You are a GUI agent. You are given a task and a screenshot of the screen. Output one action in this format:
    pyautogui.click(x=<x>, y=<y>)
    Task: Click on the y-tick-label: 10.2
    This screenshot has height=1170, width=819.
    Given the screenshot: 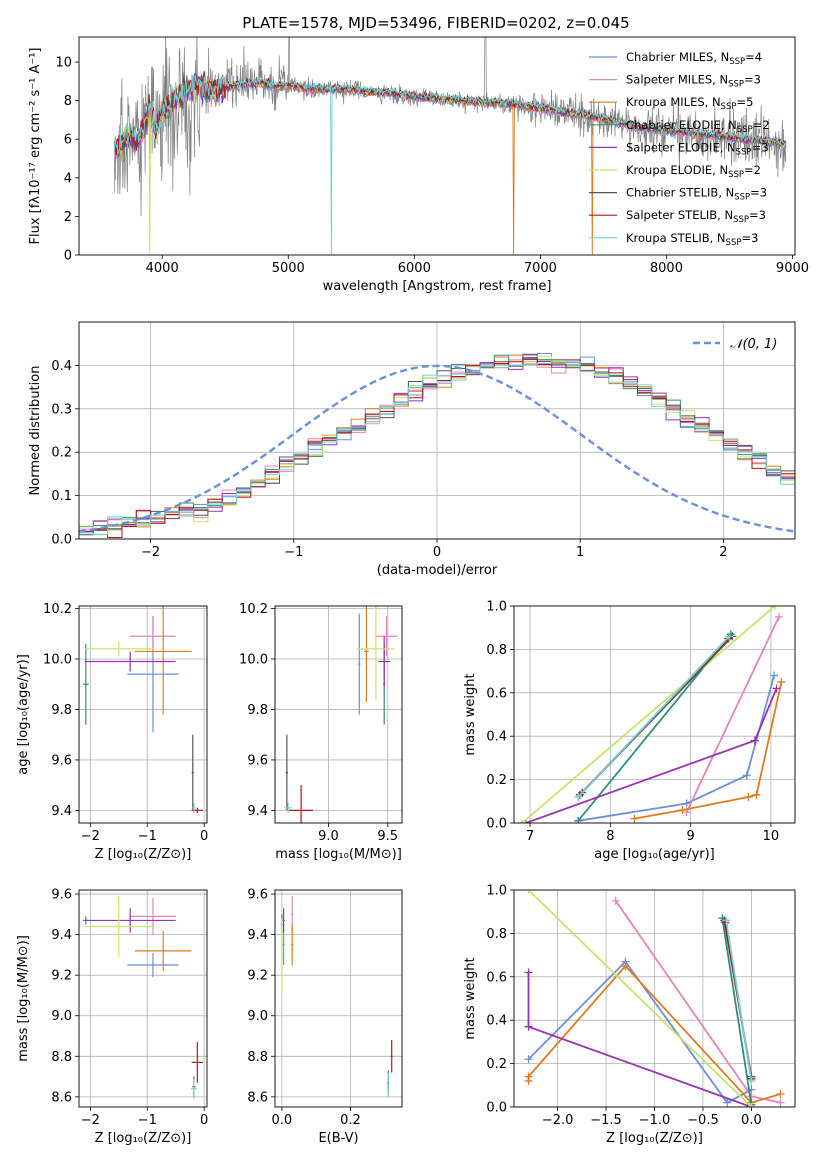 What is the action you would take?
    pyautogui.click(x=253, y=609)
    